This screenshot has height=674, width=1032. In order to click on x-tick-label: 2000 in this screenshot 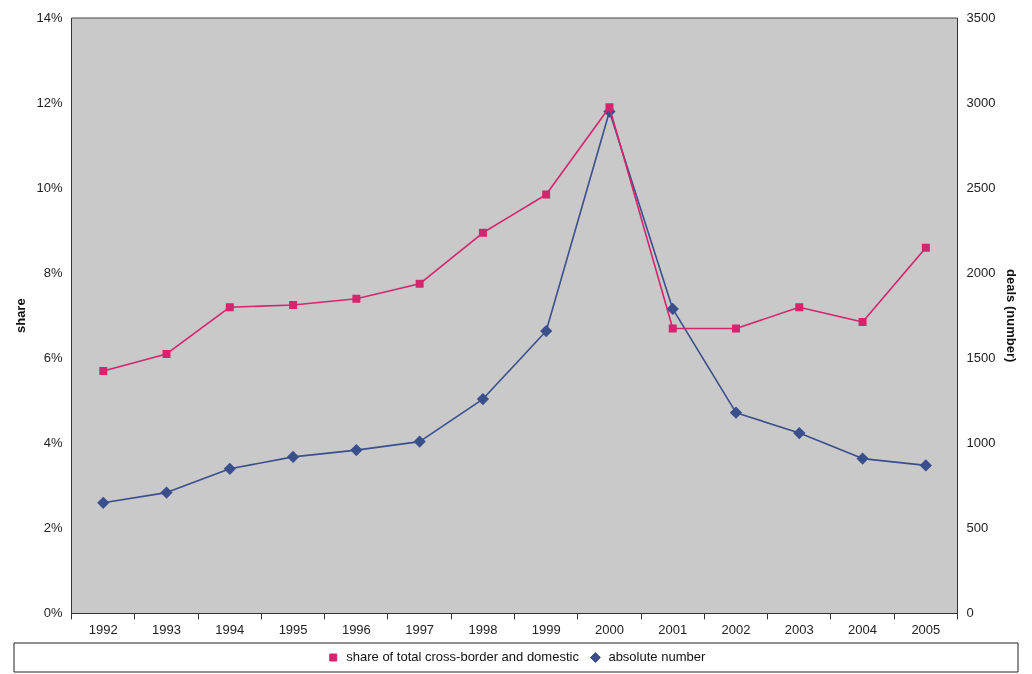, I will do `click(609, 629)`.